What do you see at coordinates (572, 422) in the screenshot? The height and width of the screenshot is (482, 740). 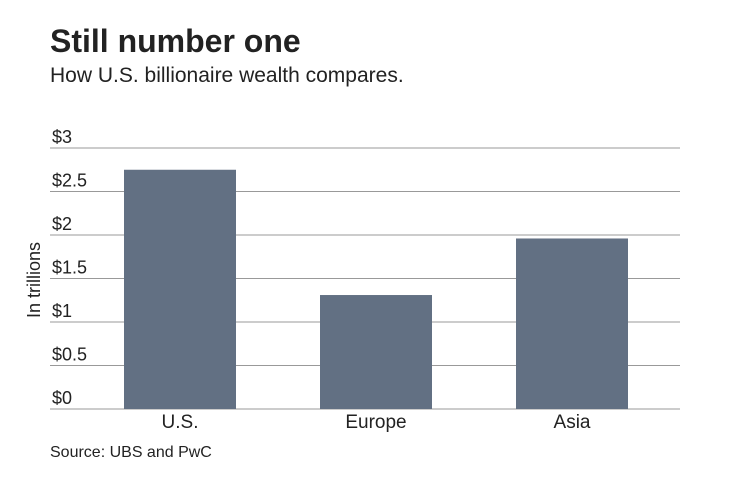 I see `x-tick-label: Asia` at bounding box center [572, 422].